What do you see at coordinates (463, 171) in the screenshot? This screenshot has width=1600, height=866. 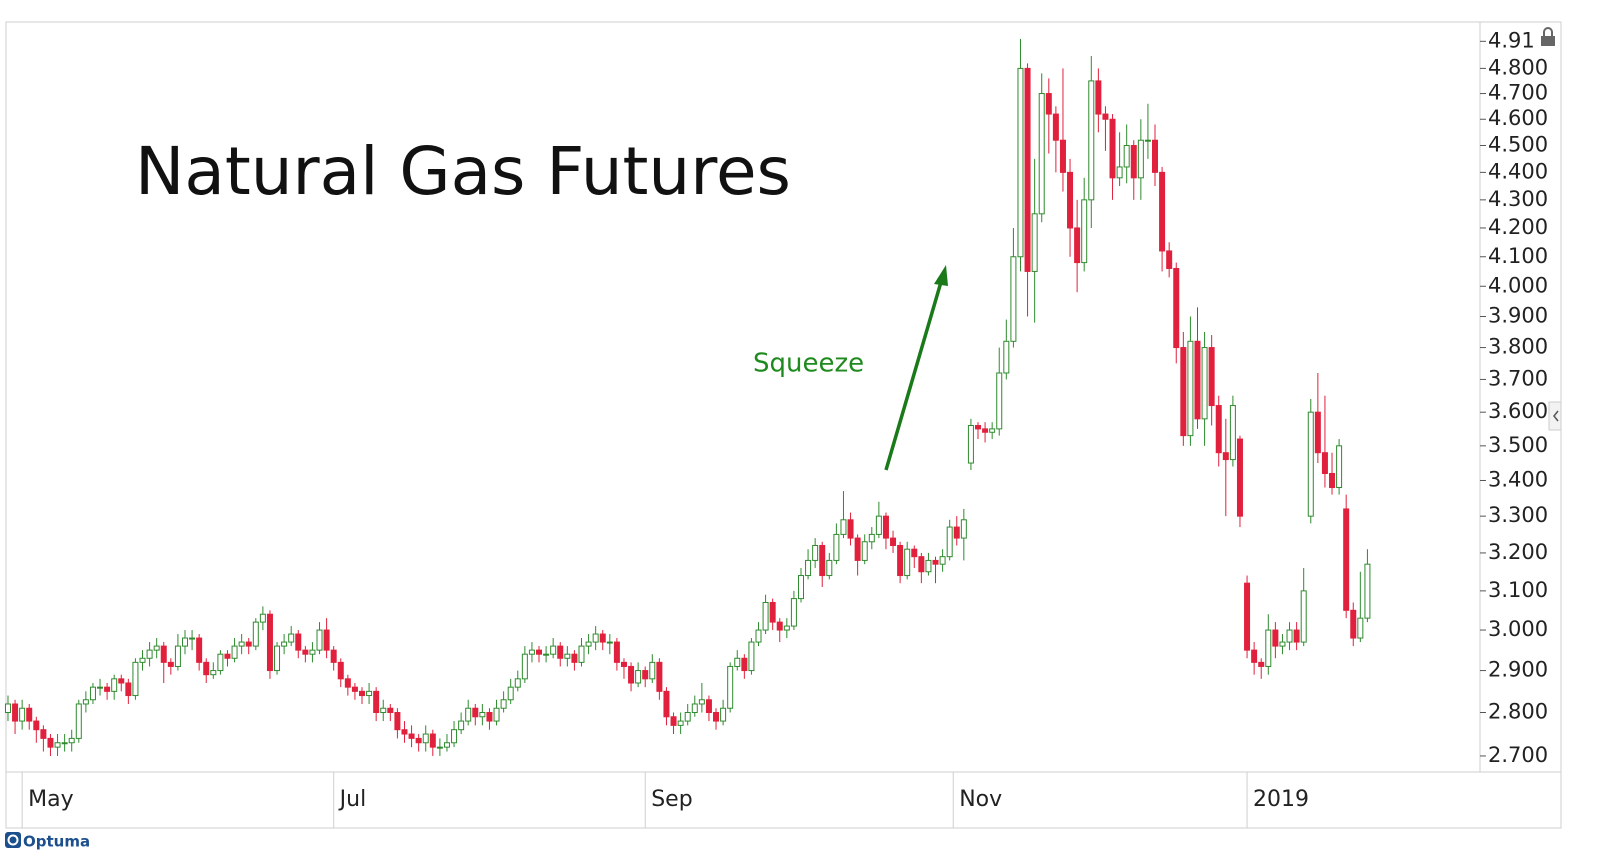 I see `chart-title: Natural Gas Futures` at bounding box center [463, 171].